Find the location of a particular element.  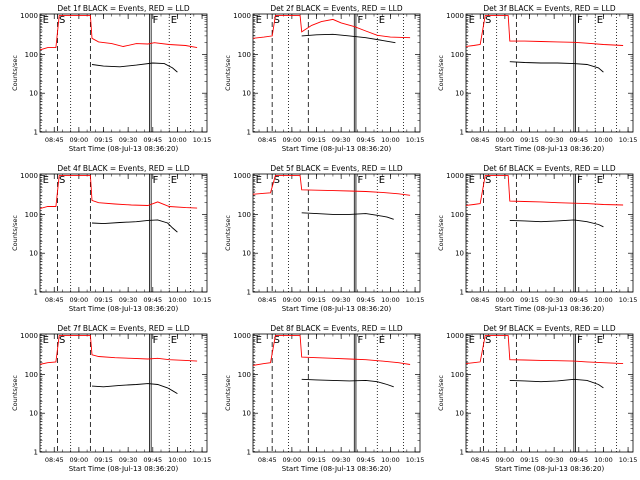

panel-title: Det 7f BLACK = Events, RED = LLD is located at coordinates (123, 328).